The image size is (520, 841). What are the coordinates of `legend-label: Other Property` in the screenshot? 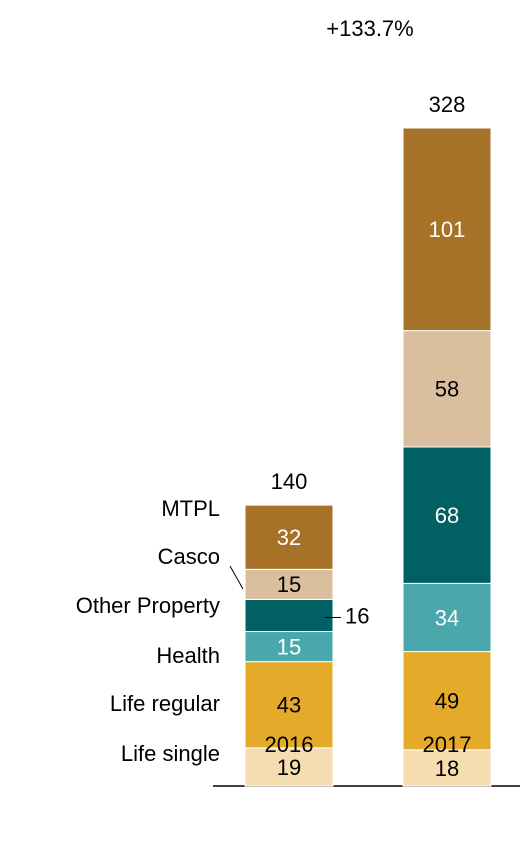 It's located at (148, 605).